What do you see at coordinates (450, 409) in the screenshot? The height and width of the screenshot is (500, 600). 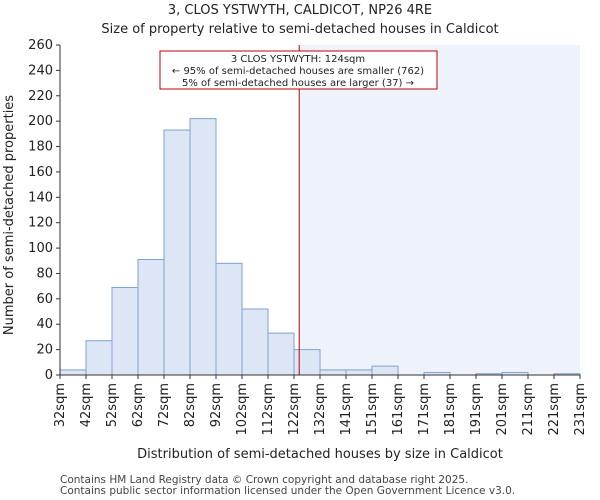 I see `x-tick-label: 181sqm` at bounding box center [450, 409].